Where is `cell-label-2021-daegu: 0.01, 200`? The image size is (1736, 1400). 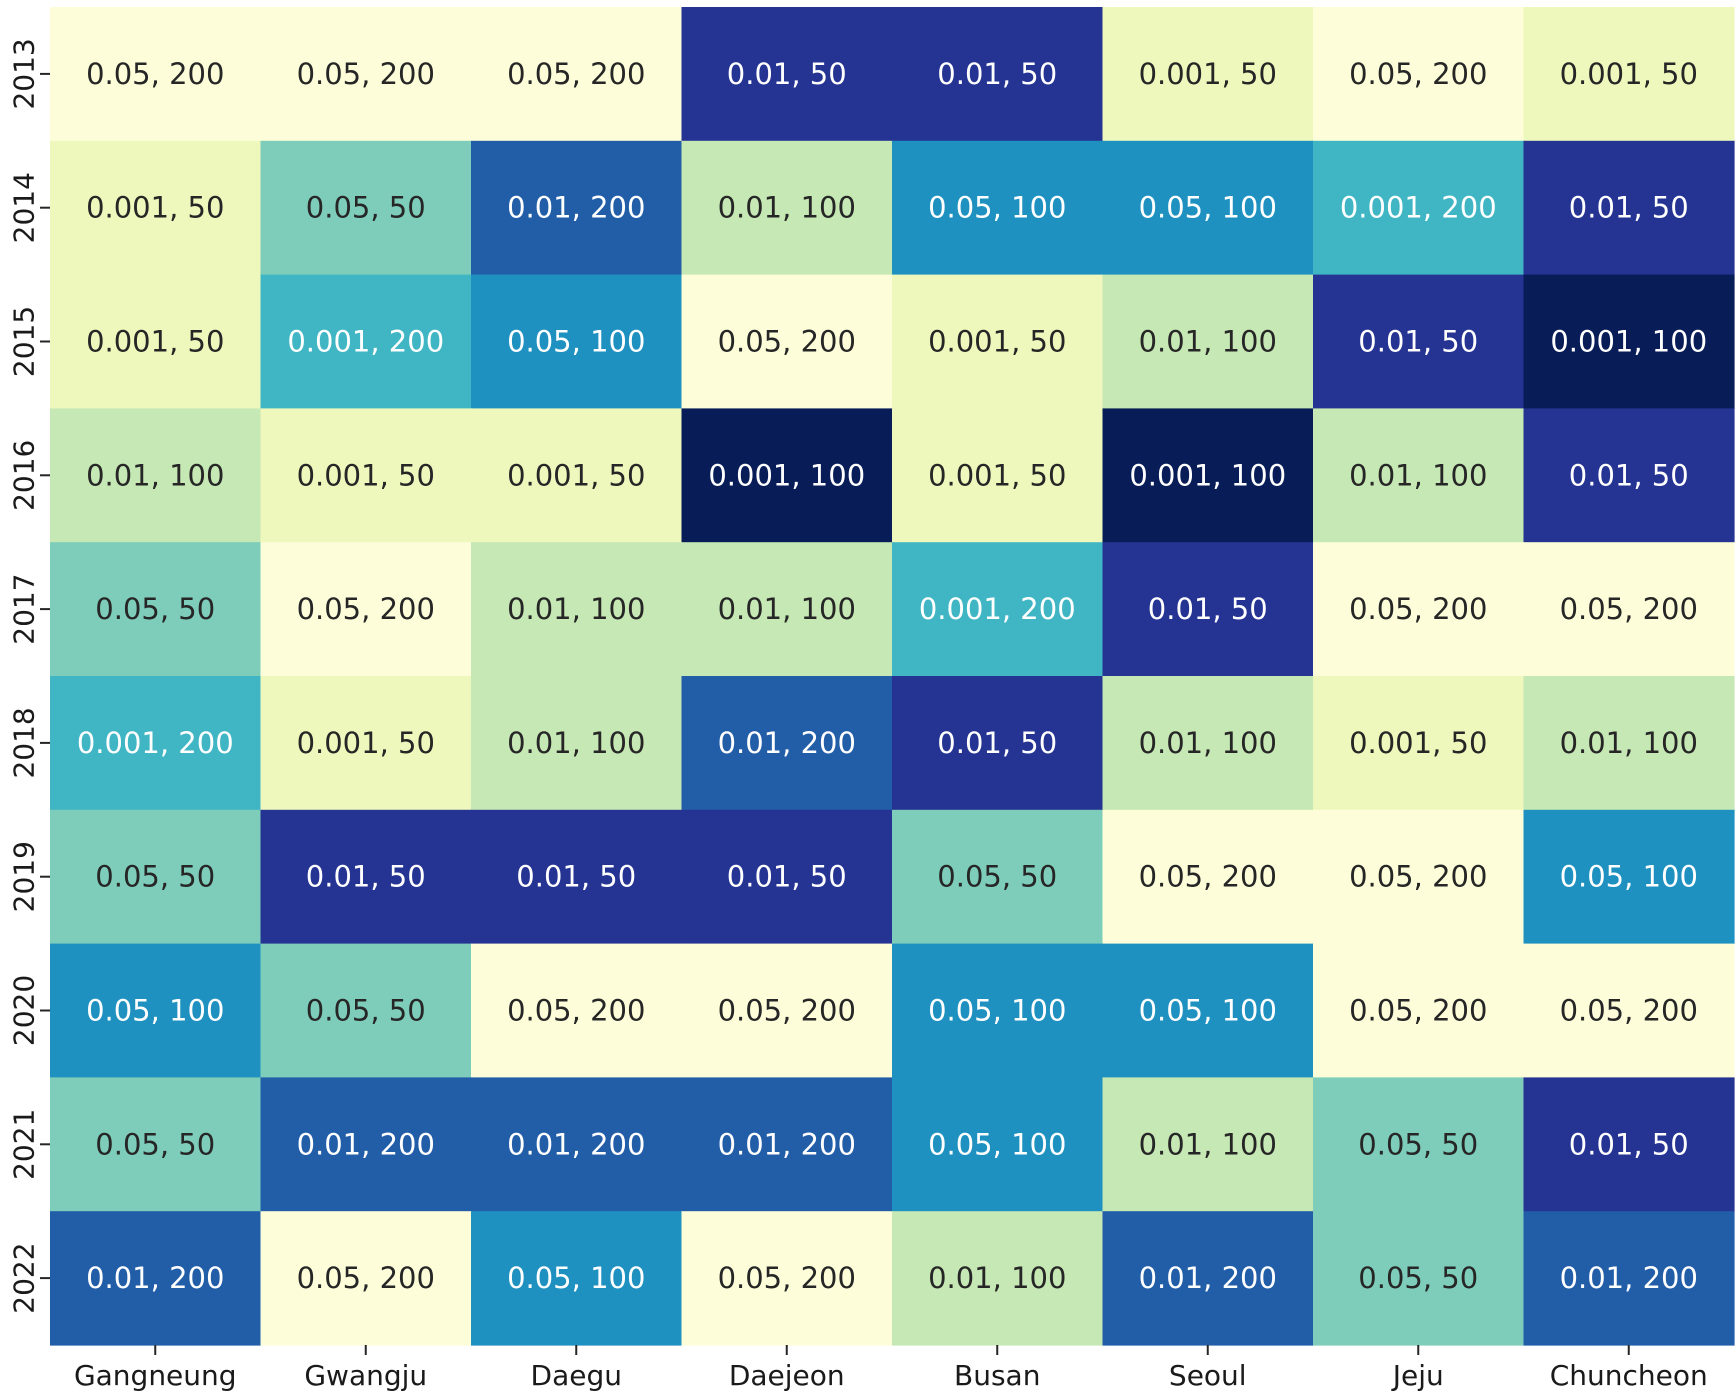
cell-label-2021-daegu: 0.01, 200 is located at coordinates (576, 1144).